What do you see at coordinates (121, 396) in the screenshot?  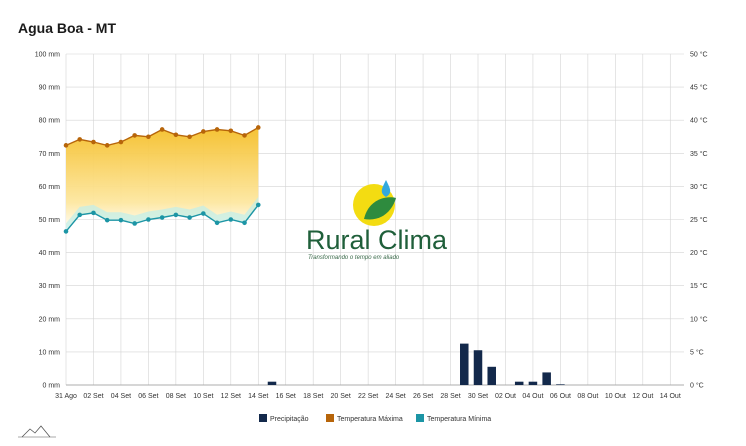 I see `x-tick-label: 04 Set` at bounding box center [121, 396].